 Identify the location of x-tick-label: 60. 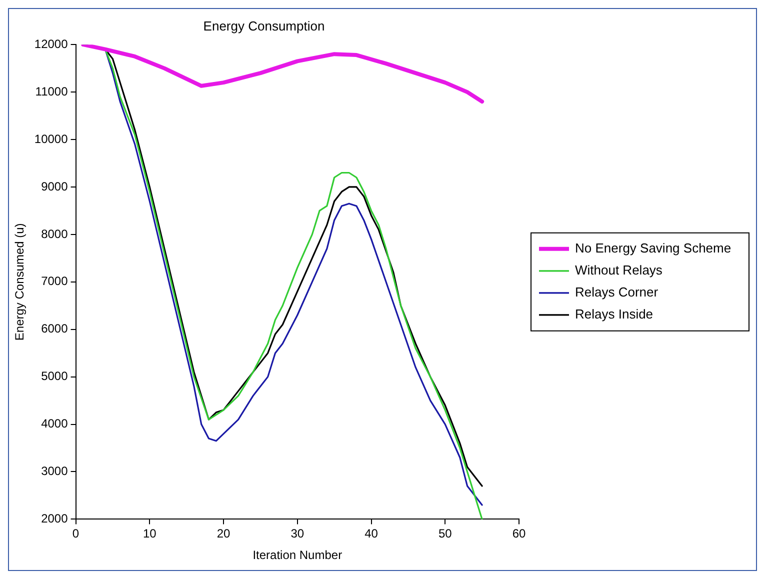
(519, 533).